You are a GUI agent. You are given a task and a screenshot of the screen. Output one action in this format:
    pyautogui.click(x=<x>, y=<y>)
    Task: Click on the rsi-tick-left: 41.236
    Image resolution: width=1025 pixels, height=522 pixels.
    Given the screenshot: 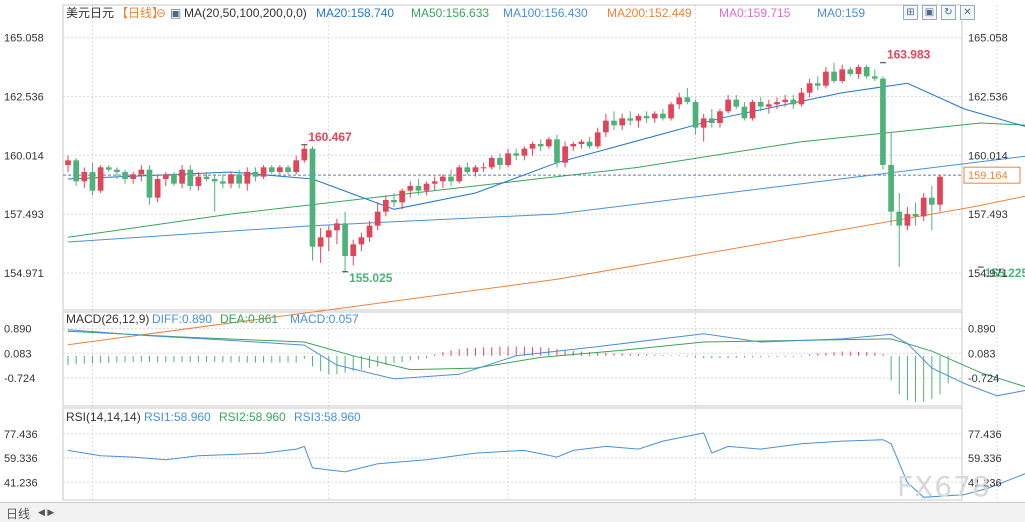 What is the action you would take?
    pyautogui.click(x=21, y=483)
    